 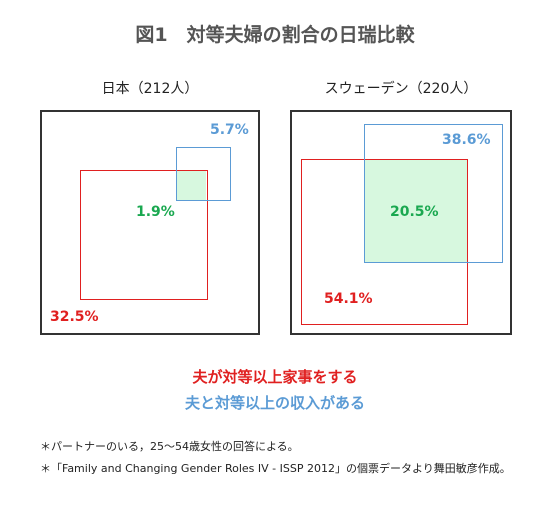 What do you see at coordinates (275, 35) in the screenshot?
I see `figure-title: 図1 対等夫婦の割合の日瑞比較` at bounding box center [275, 35].